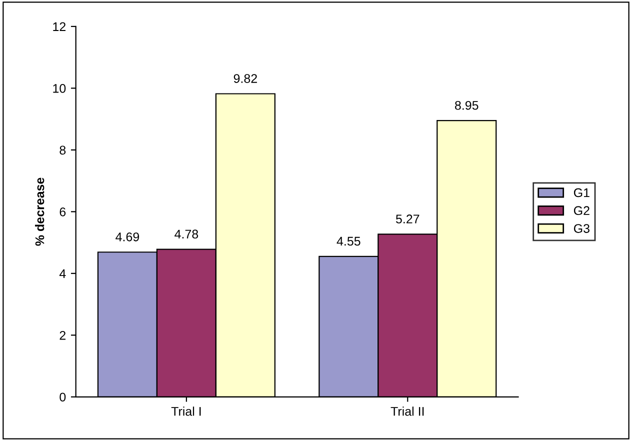 The image size is (632, 441). Describe the element at coordinates (408, 219) in the screenshot. I see `data-label: 5.27` at that location.